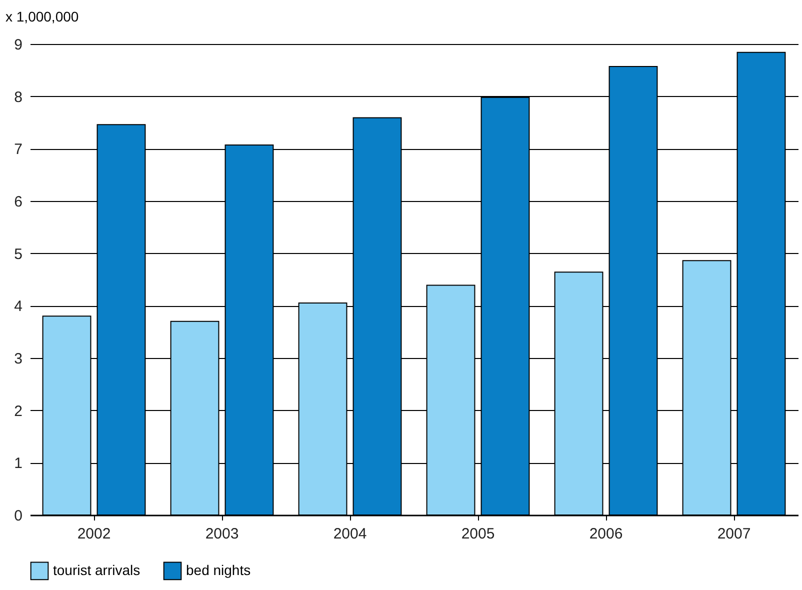  I want to click on x-tick-label: 2007, so click(734, 534).